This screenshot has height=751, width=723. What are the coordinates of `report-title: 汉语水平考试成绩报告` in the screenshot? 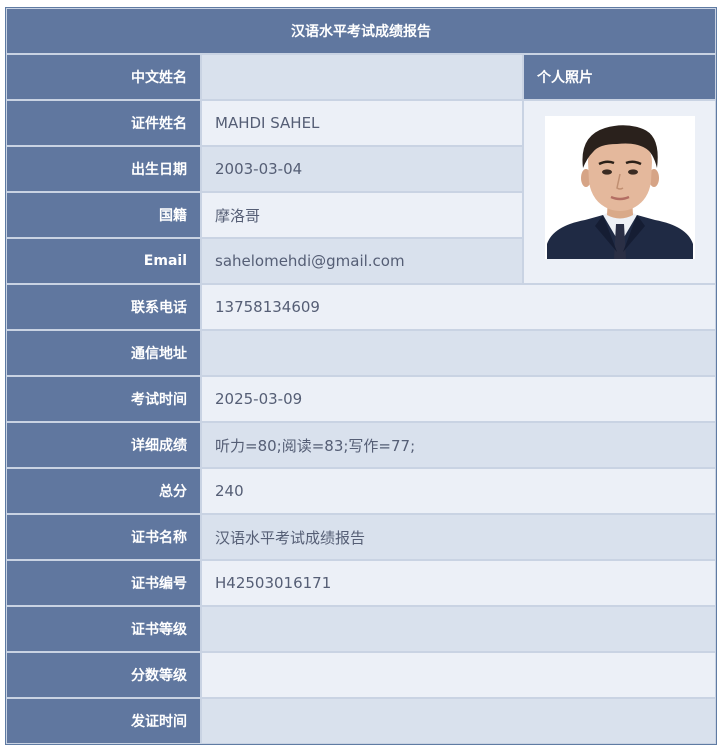 It's located at (361, 31).